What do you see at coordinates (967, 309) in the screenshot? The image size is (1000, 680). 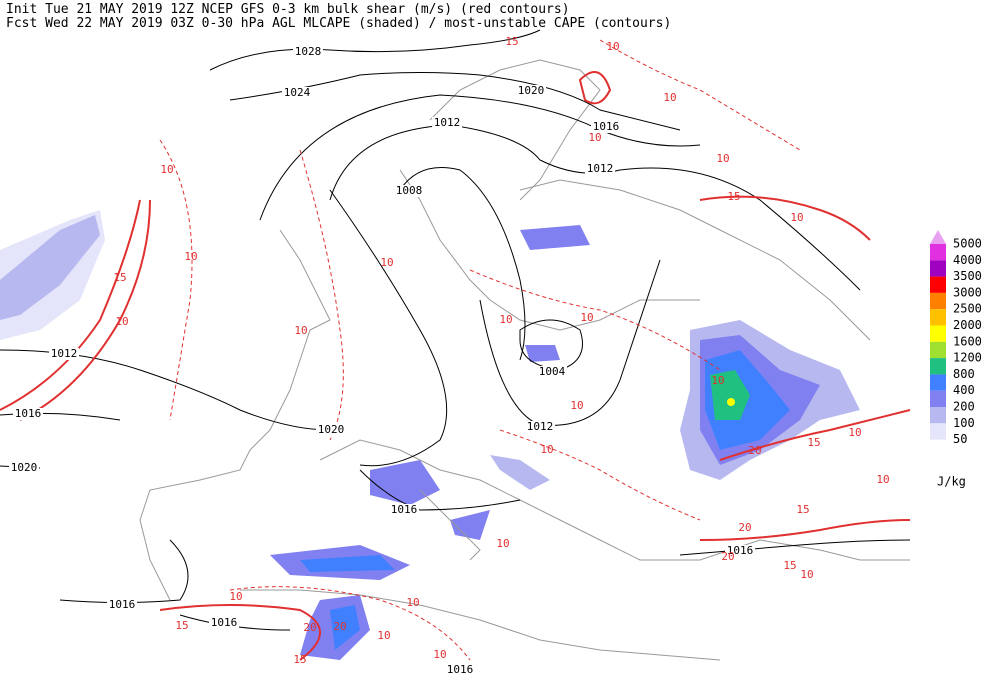 I see `legend-label: 2500` at bounding box center [967, 309].